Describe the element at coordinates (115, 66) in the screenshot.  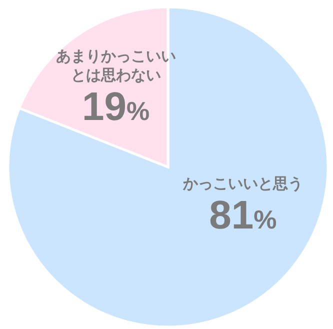
I see `slice-label: あまりかっこいいとは思わない` at that location.